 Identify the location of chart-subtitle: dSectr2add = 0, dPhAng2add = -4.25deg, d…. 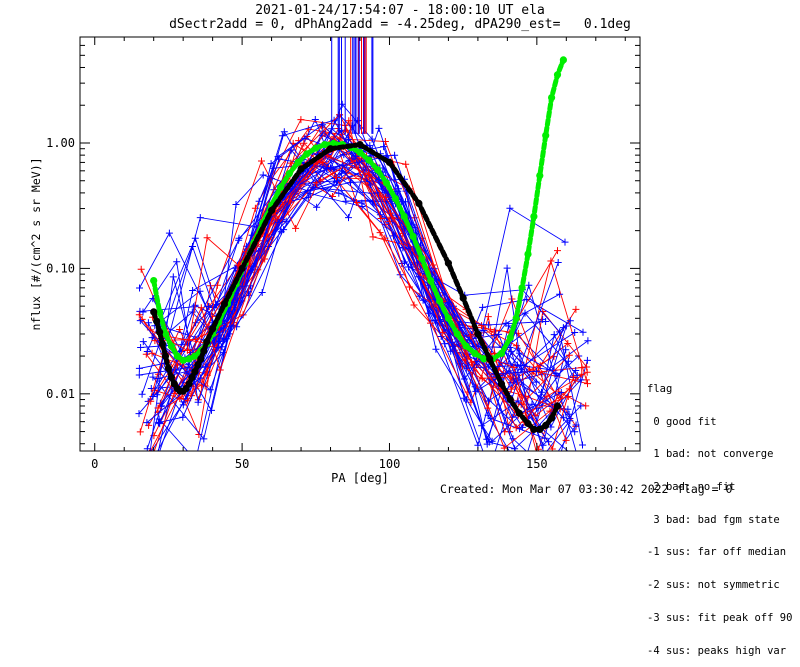
(400, 24).